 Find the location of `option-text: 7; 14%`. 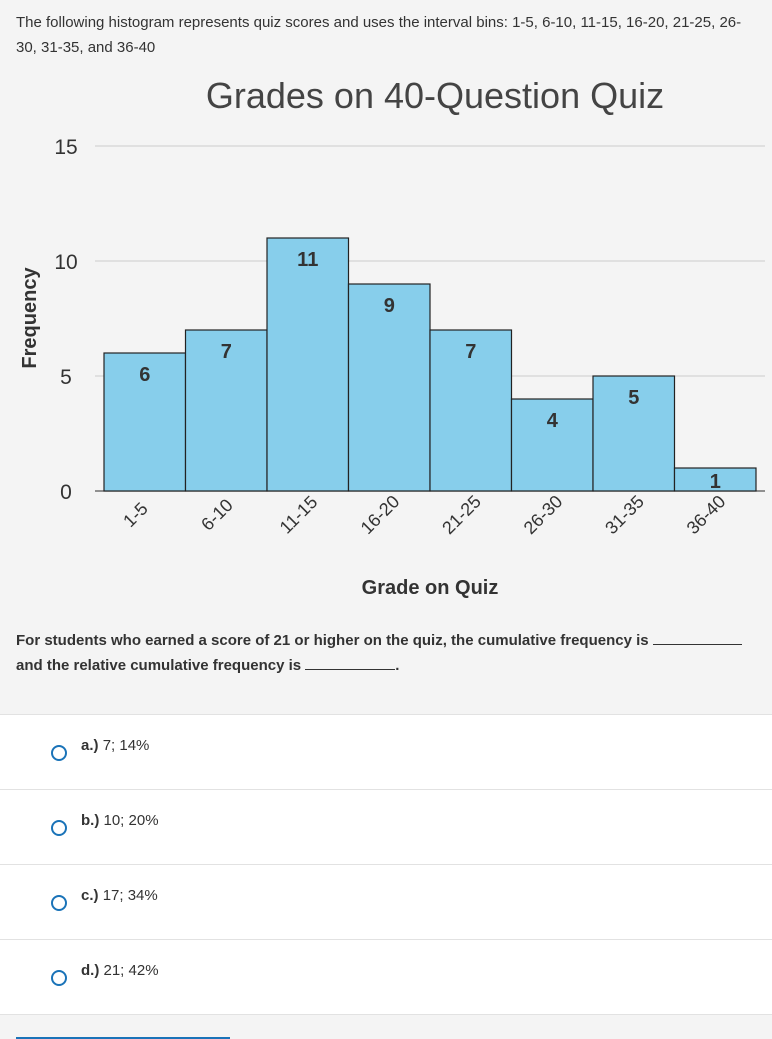

option-text: 7; 14% is located at coordinates (126, 745).